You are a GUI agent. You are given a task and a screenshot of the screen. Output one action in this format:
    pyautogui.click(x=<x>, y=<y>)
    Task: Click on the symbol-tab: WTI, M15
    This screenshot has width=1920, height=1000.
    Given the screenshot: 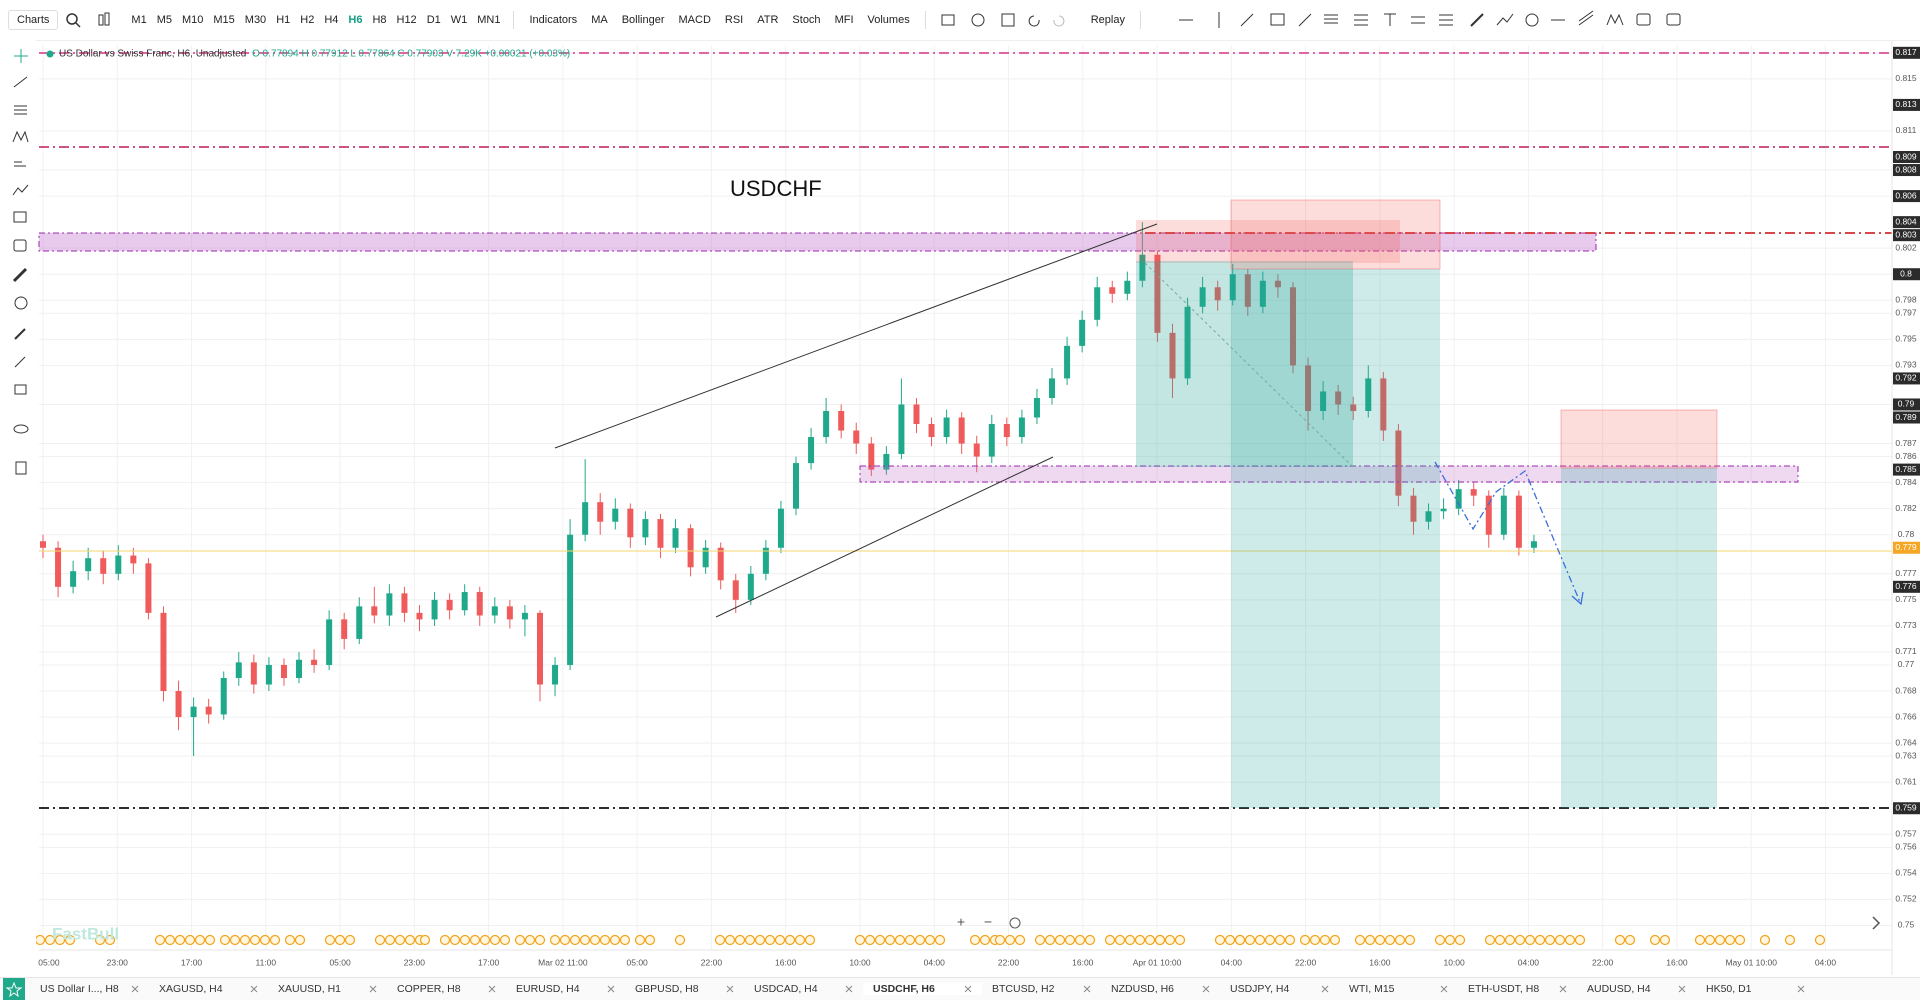 What is the action you would take?
    pyautogui.click(x=1398, y=989)
    